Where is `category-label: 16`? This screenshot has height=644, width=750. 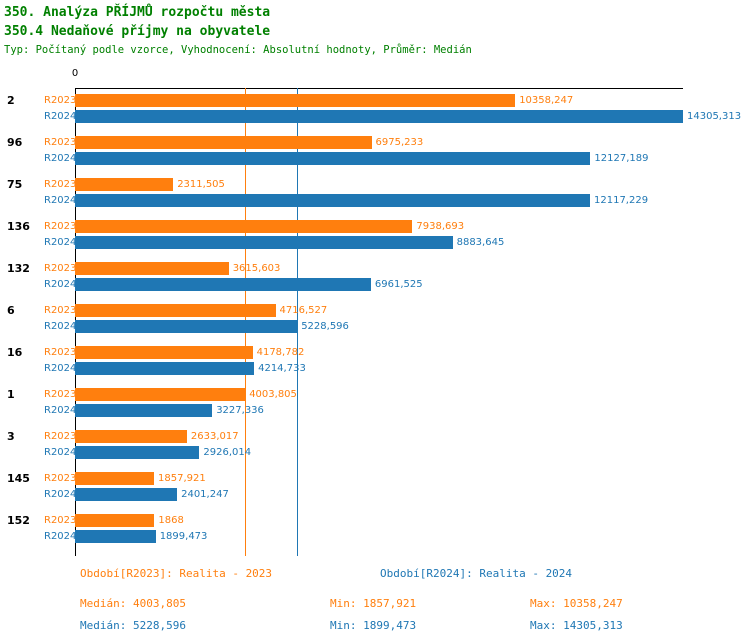 category-label: 16 is located at coordinates (15, 352).